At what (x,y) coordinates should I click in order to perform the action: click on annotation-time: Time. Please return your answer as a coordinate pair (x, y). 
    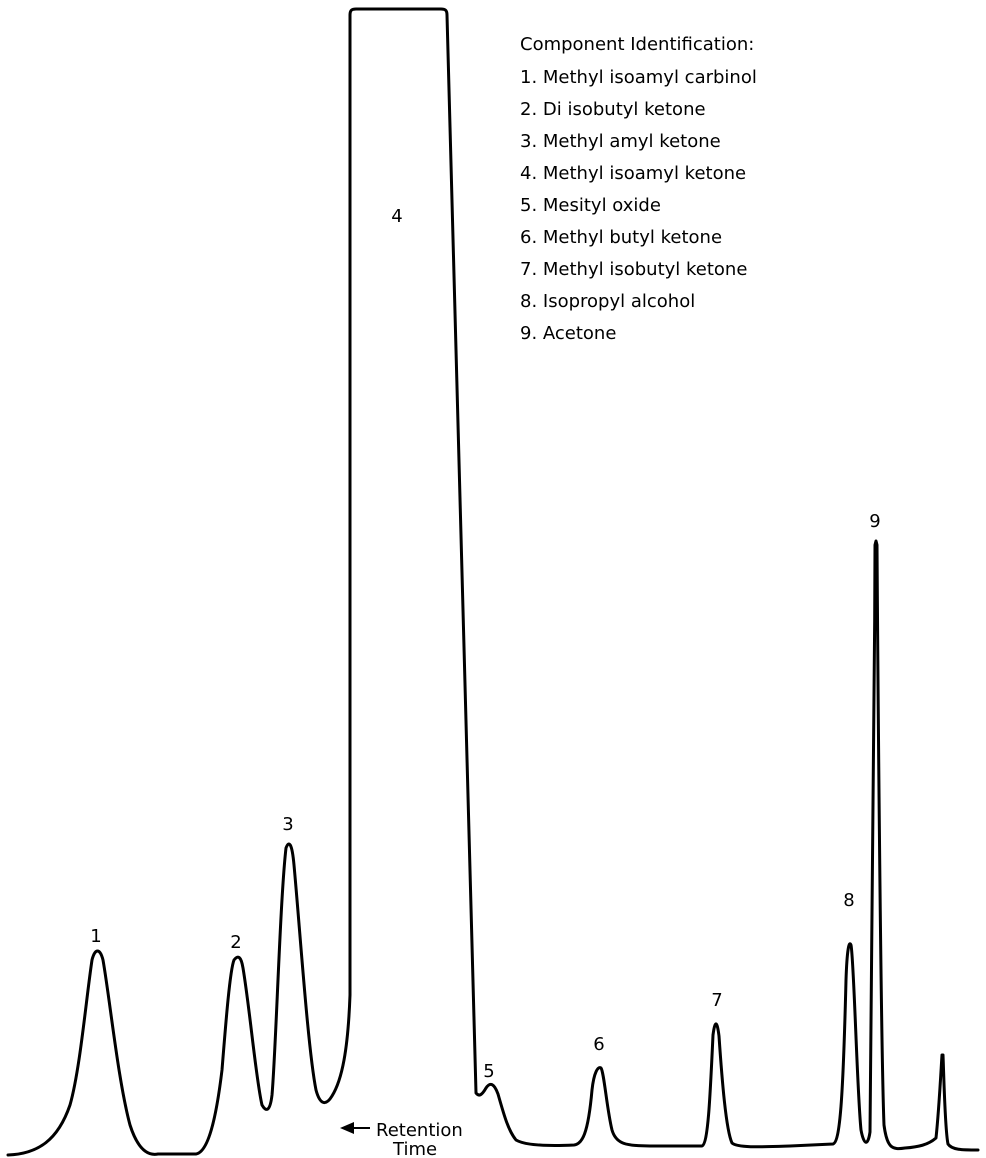
    Looking at the image, I should click on (414, 1148).